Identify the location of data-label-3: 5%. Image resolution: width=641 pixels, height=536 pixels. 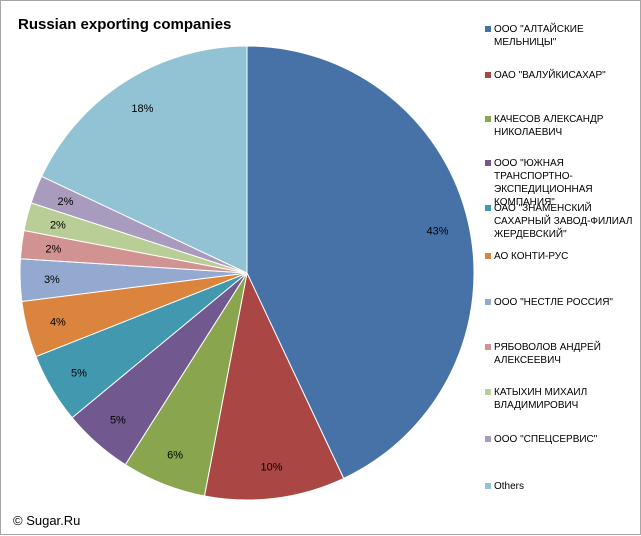
(118, 420).